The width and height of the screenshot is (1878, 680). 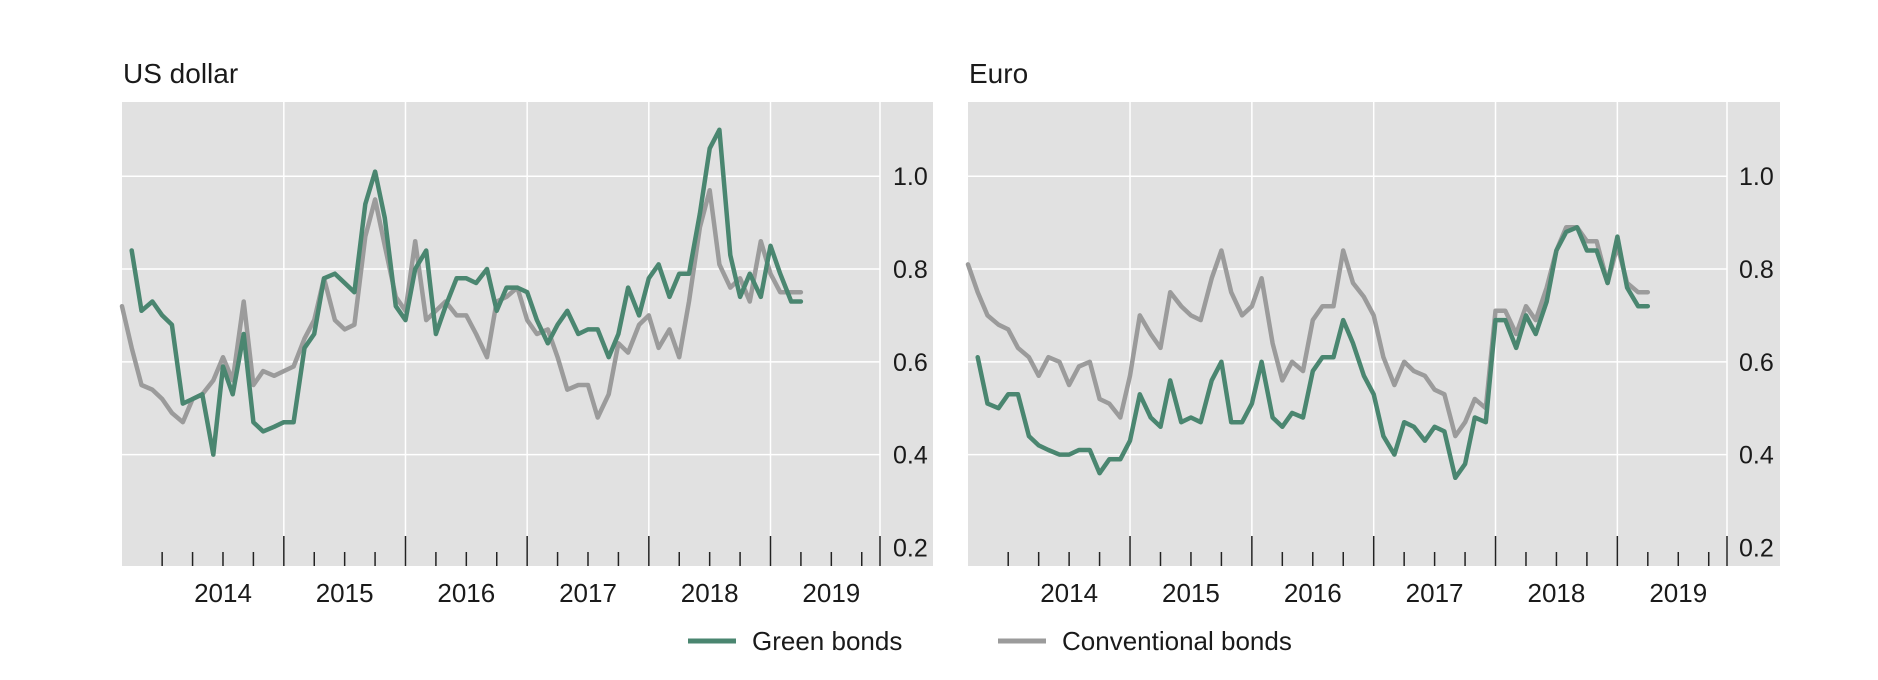 I want to click on legend: Green bonds Conventional bonds, so click(x=990, y=641).